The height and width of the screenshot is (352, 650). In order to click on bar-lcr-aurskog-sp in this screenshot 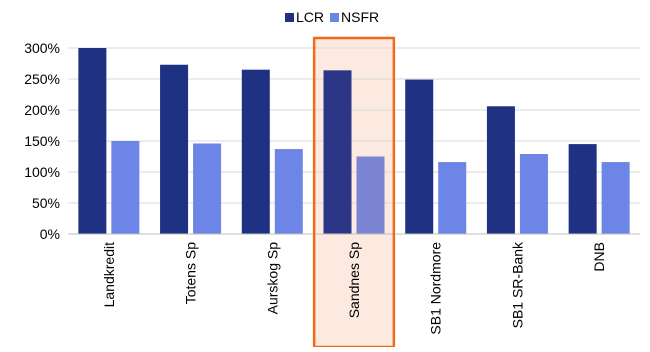, I will do `click(255, 151)`.